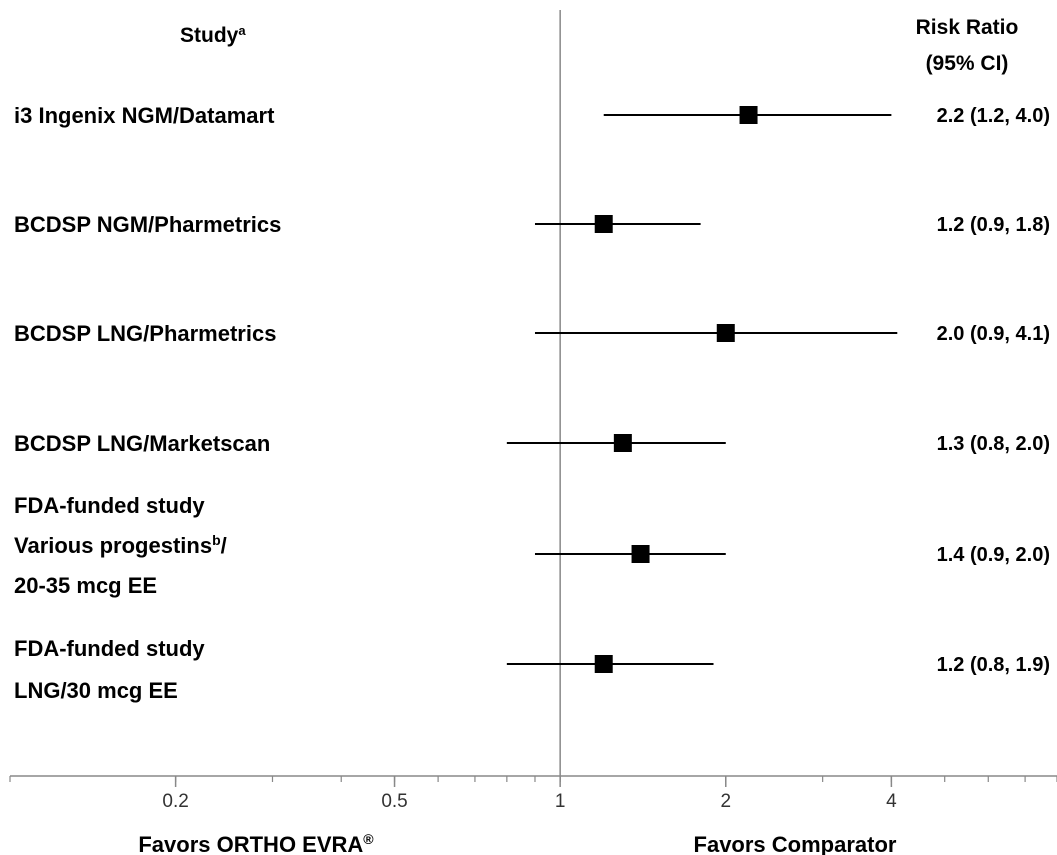 The width and height of the screenshot is (1057, 855). I want to click on study-label-line: BCDSP LNG/Pharmetrics, so click(145, 333).